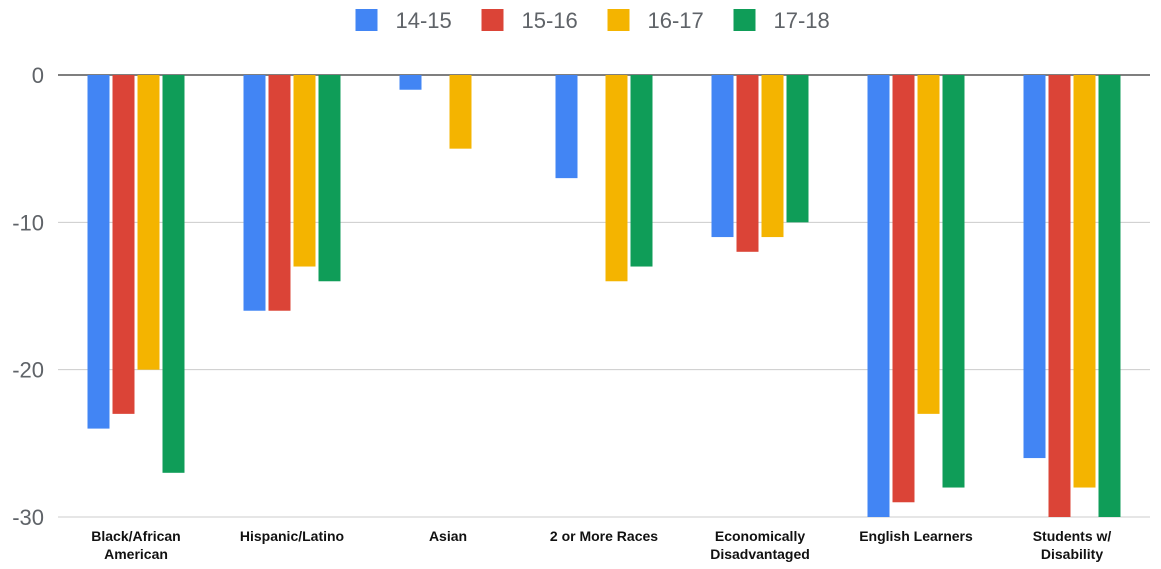 The height and width of the screenshot is (569, 1161). I want to click on x-tick-label: Students w/Disability, so click(1072, 545).